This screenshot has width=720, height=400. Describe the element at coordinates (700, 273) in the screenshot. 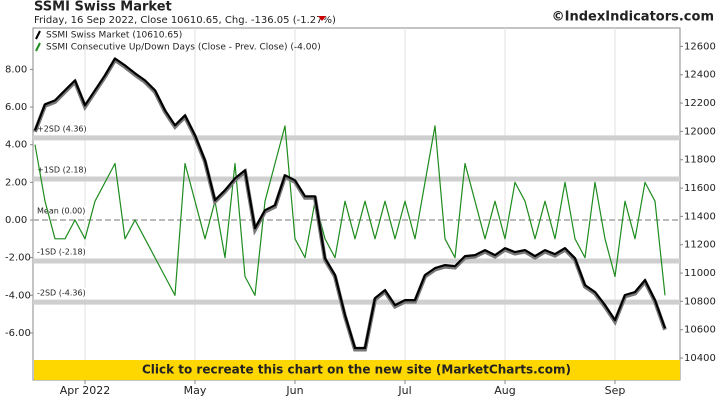

I see `y2-tick-label: 11000` at that location.